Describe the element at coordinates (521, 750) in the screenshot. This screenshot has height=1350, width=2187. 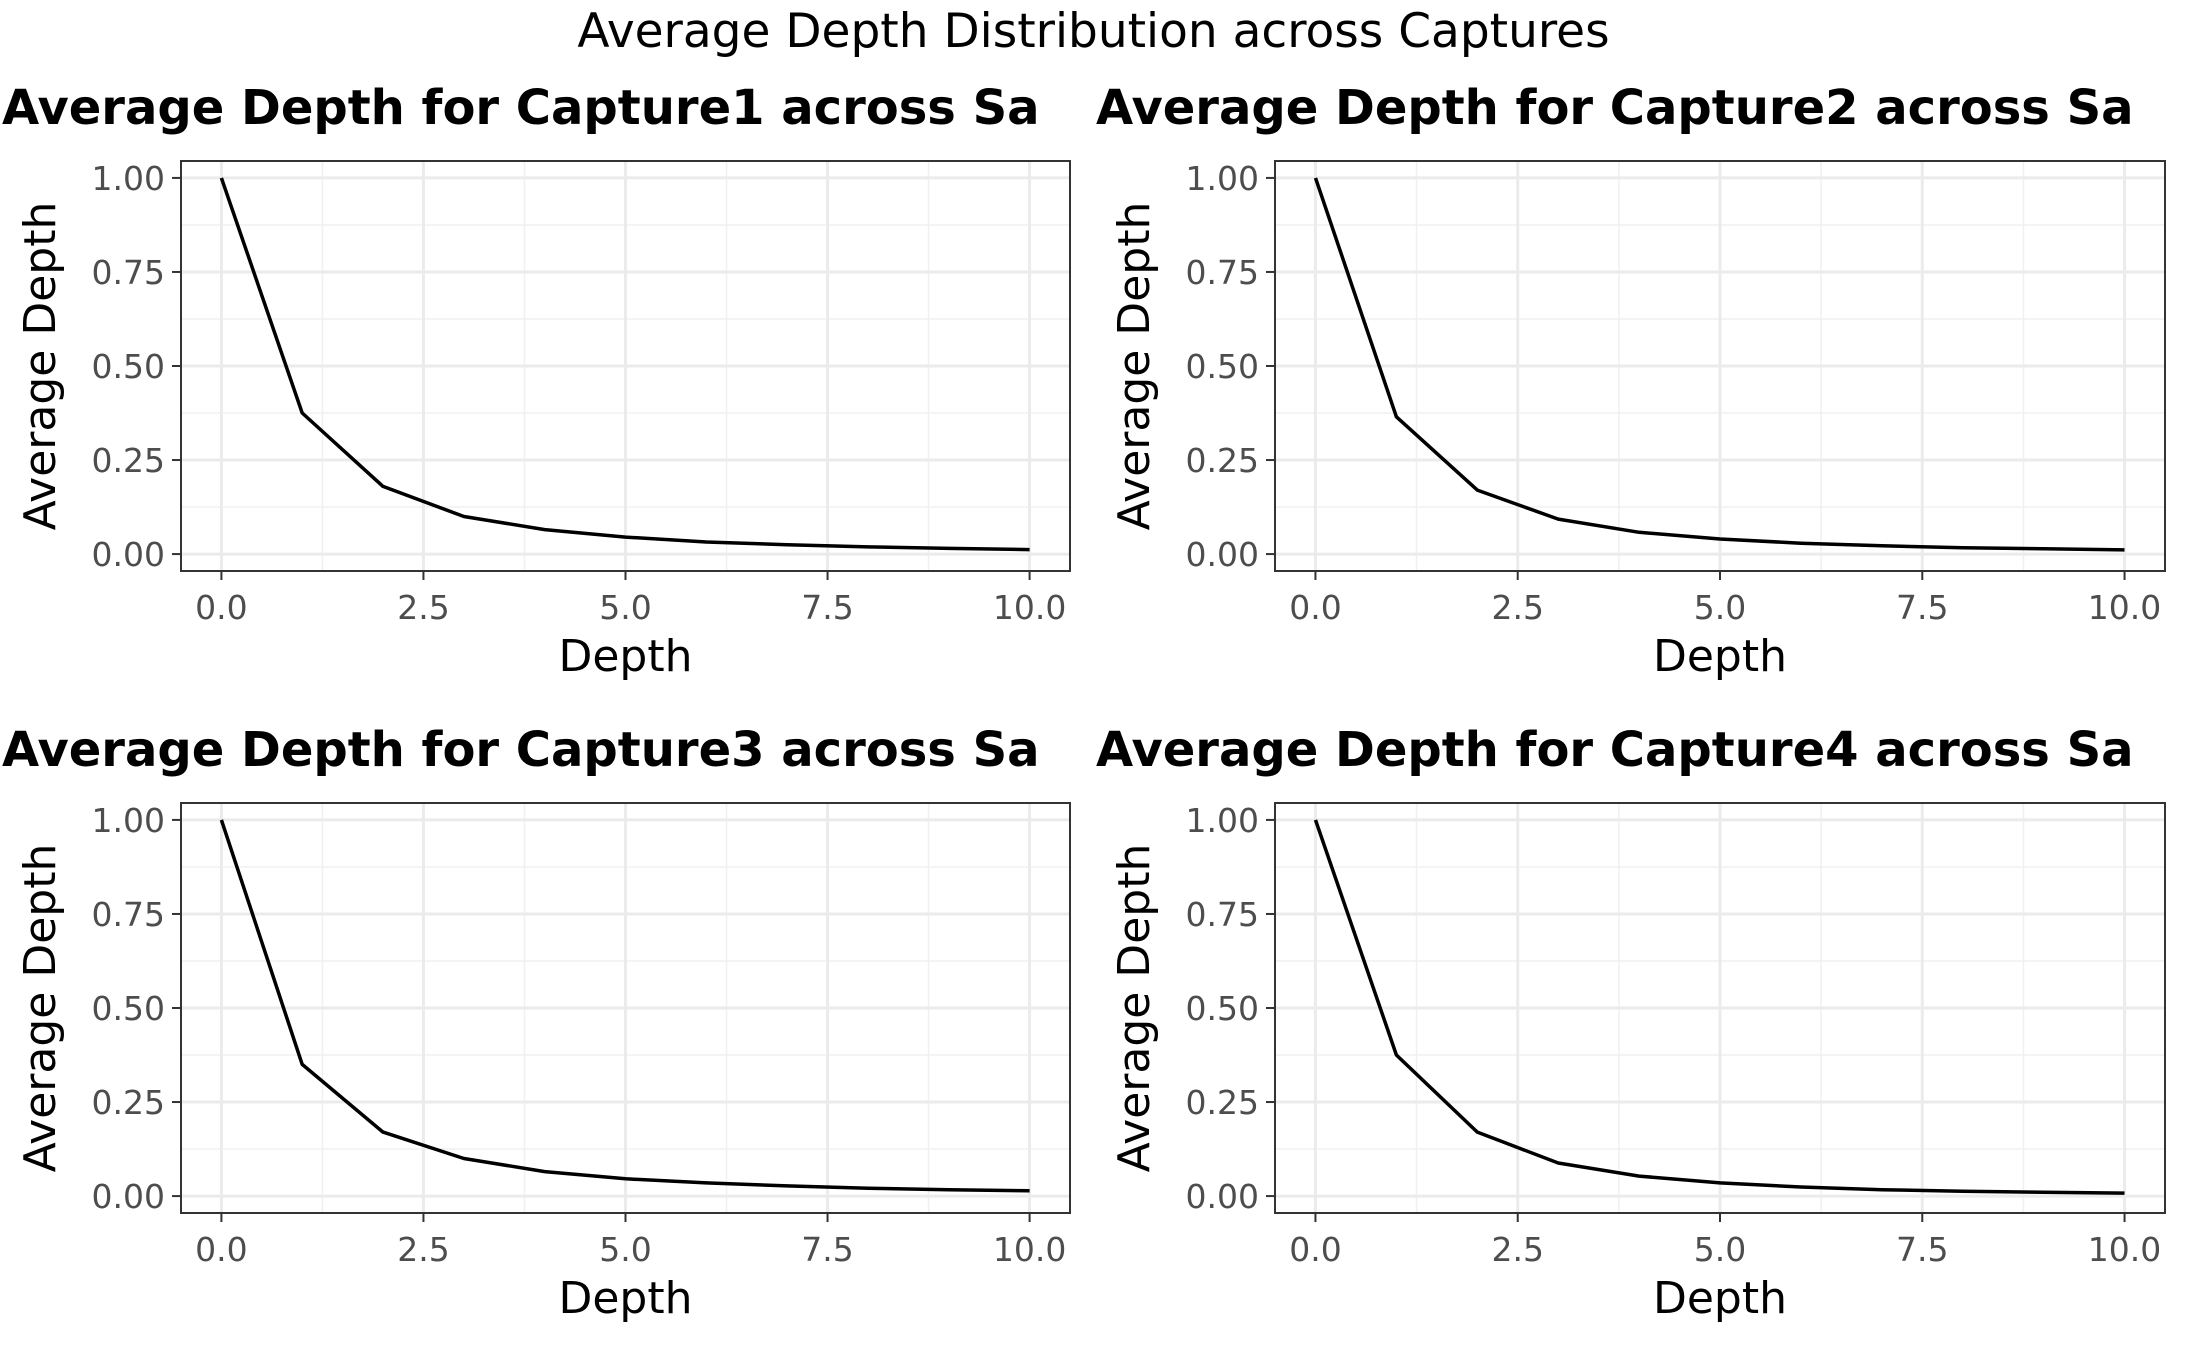
I see `panel-title-3: Average Depth for Capture3 across Sa` at that location.